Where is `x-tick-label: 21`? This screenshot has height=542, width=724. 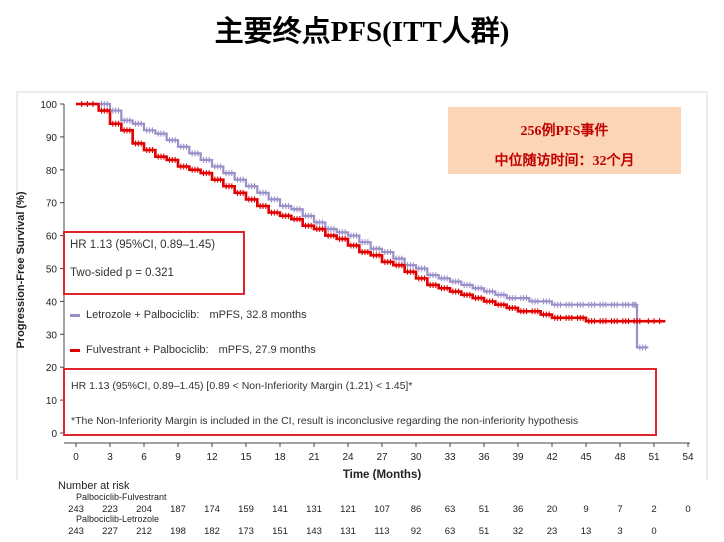 x-tick-label: 21 is located at coordinates (314, 457).